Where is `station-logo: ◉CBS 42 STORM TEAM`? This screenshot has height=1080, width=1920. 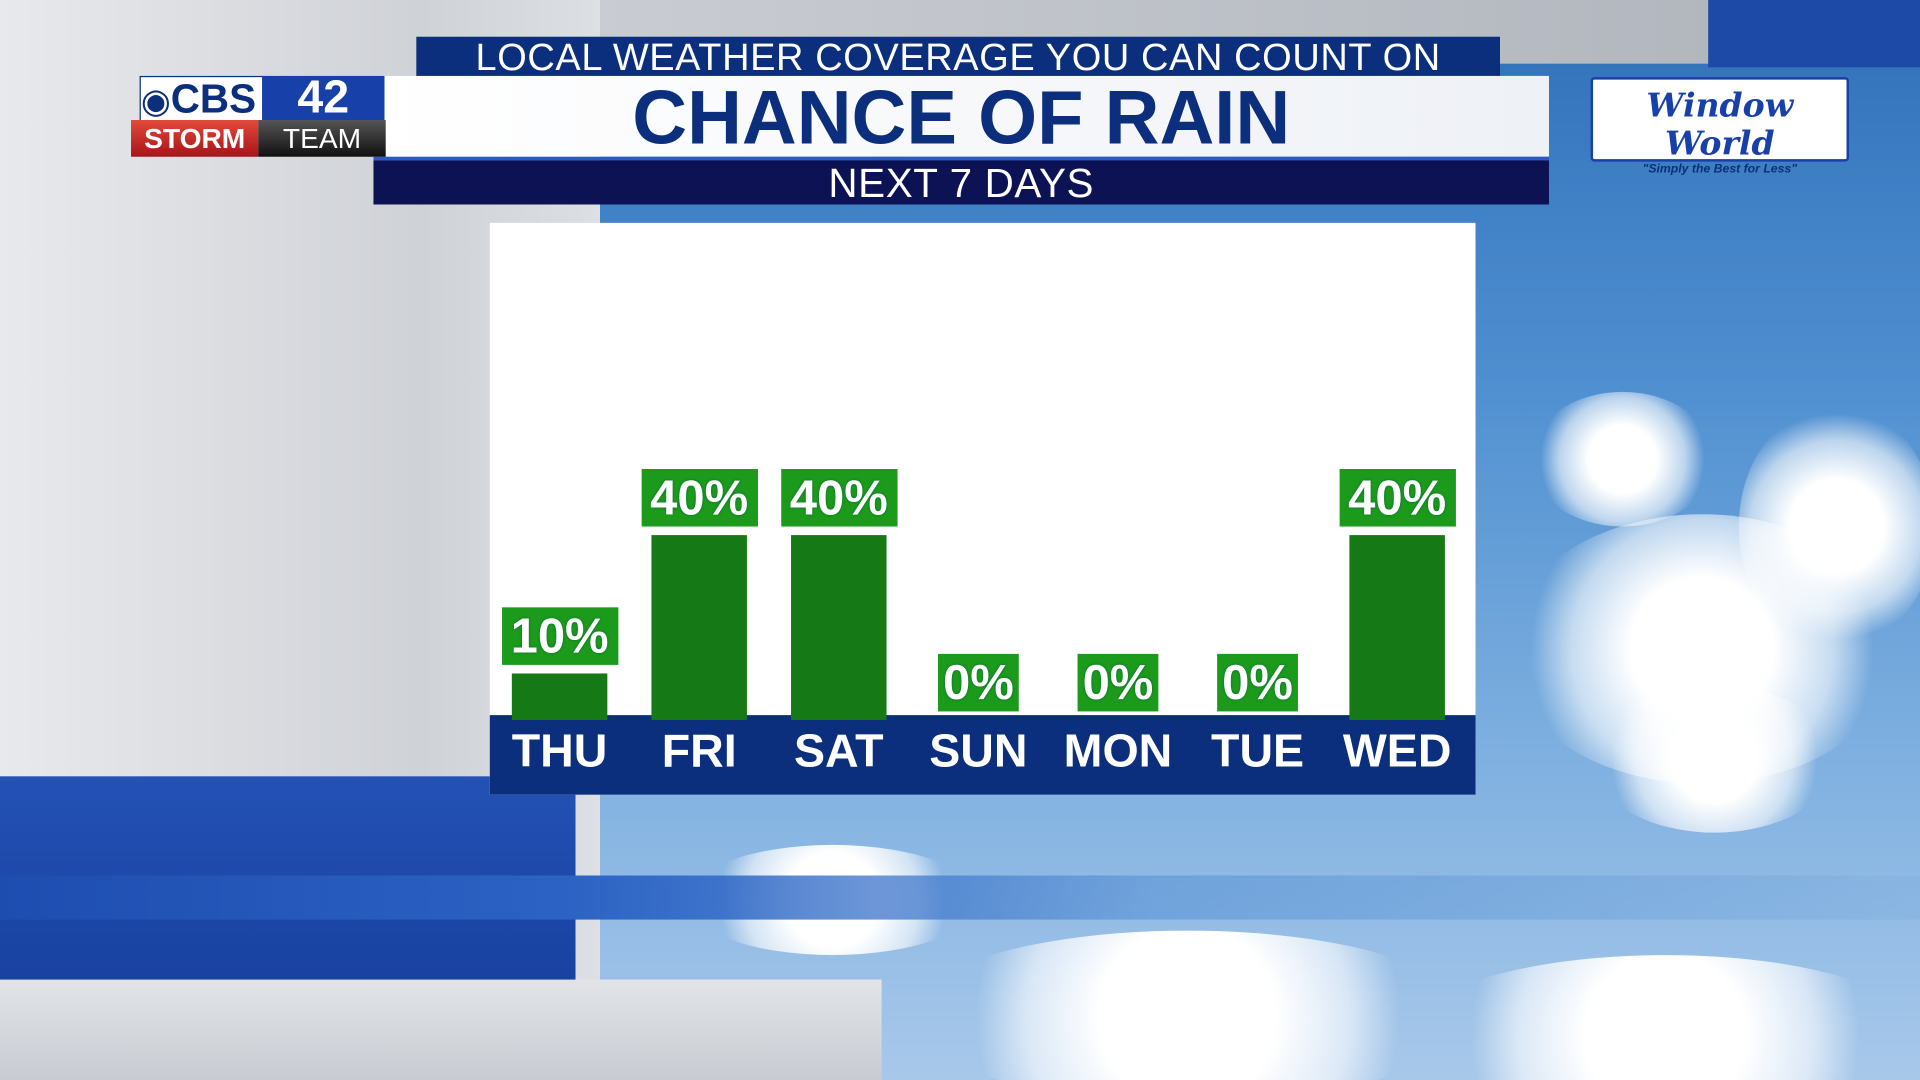 station-logo: ◉CBS 42 STORM TEAM is located at coordinates (258, 118).